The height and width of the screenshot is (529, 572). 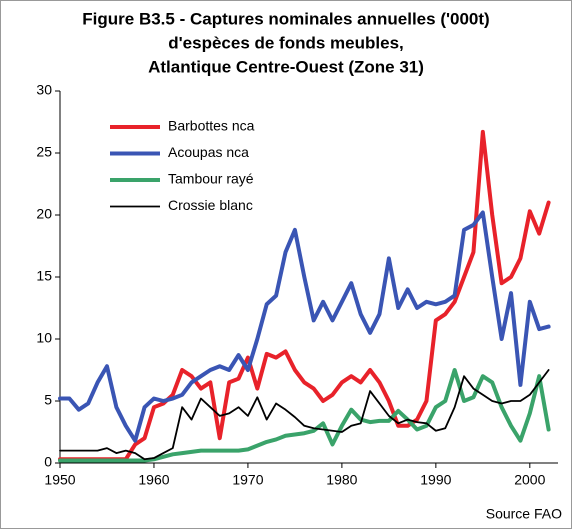 I want to click on y-tick-label: 20, so click(x=44, y=214).